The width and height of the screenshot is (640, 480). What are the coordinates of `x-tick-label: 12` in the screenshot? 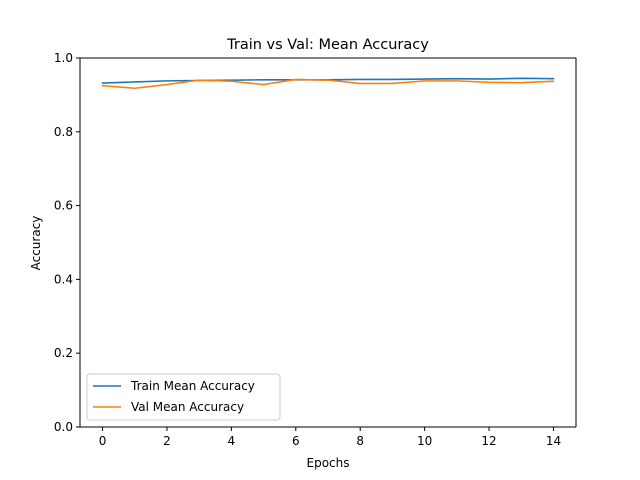 It's located at (488, 441).